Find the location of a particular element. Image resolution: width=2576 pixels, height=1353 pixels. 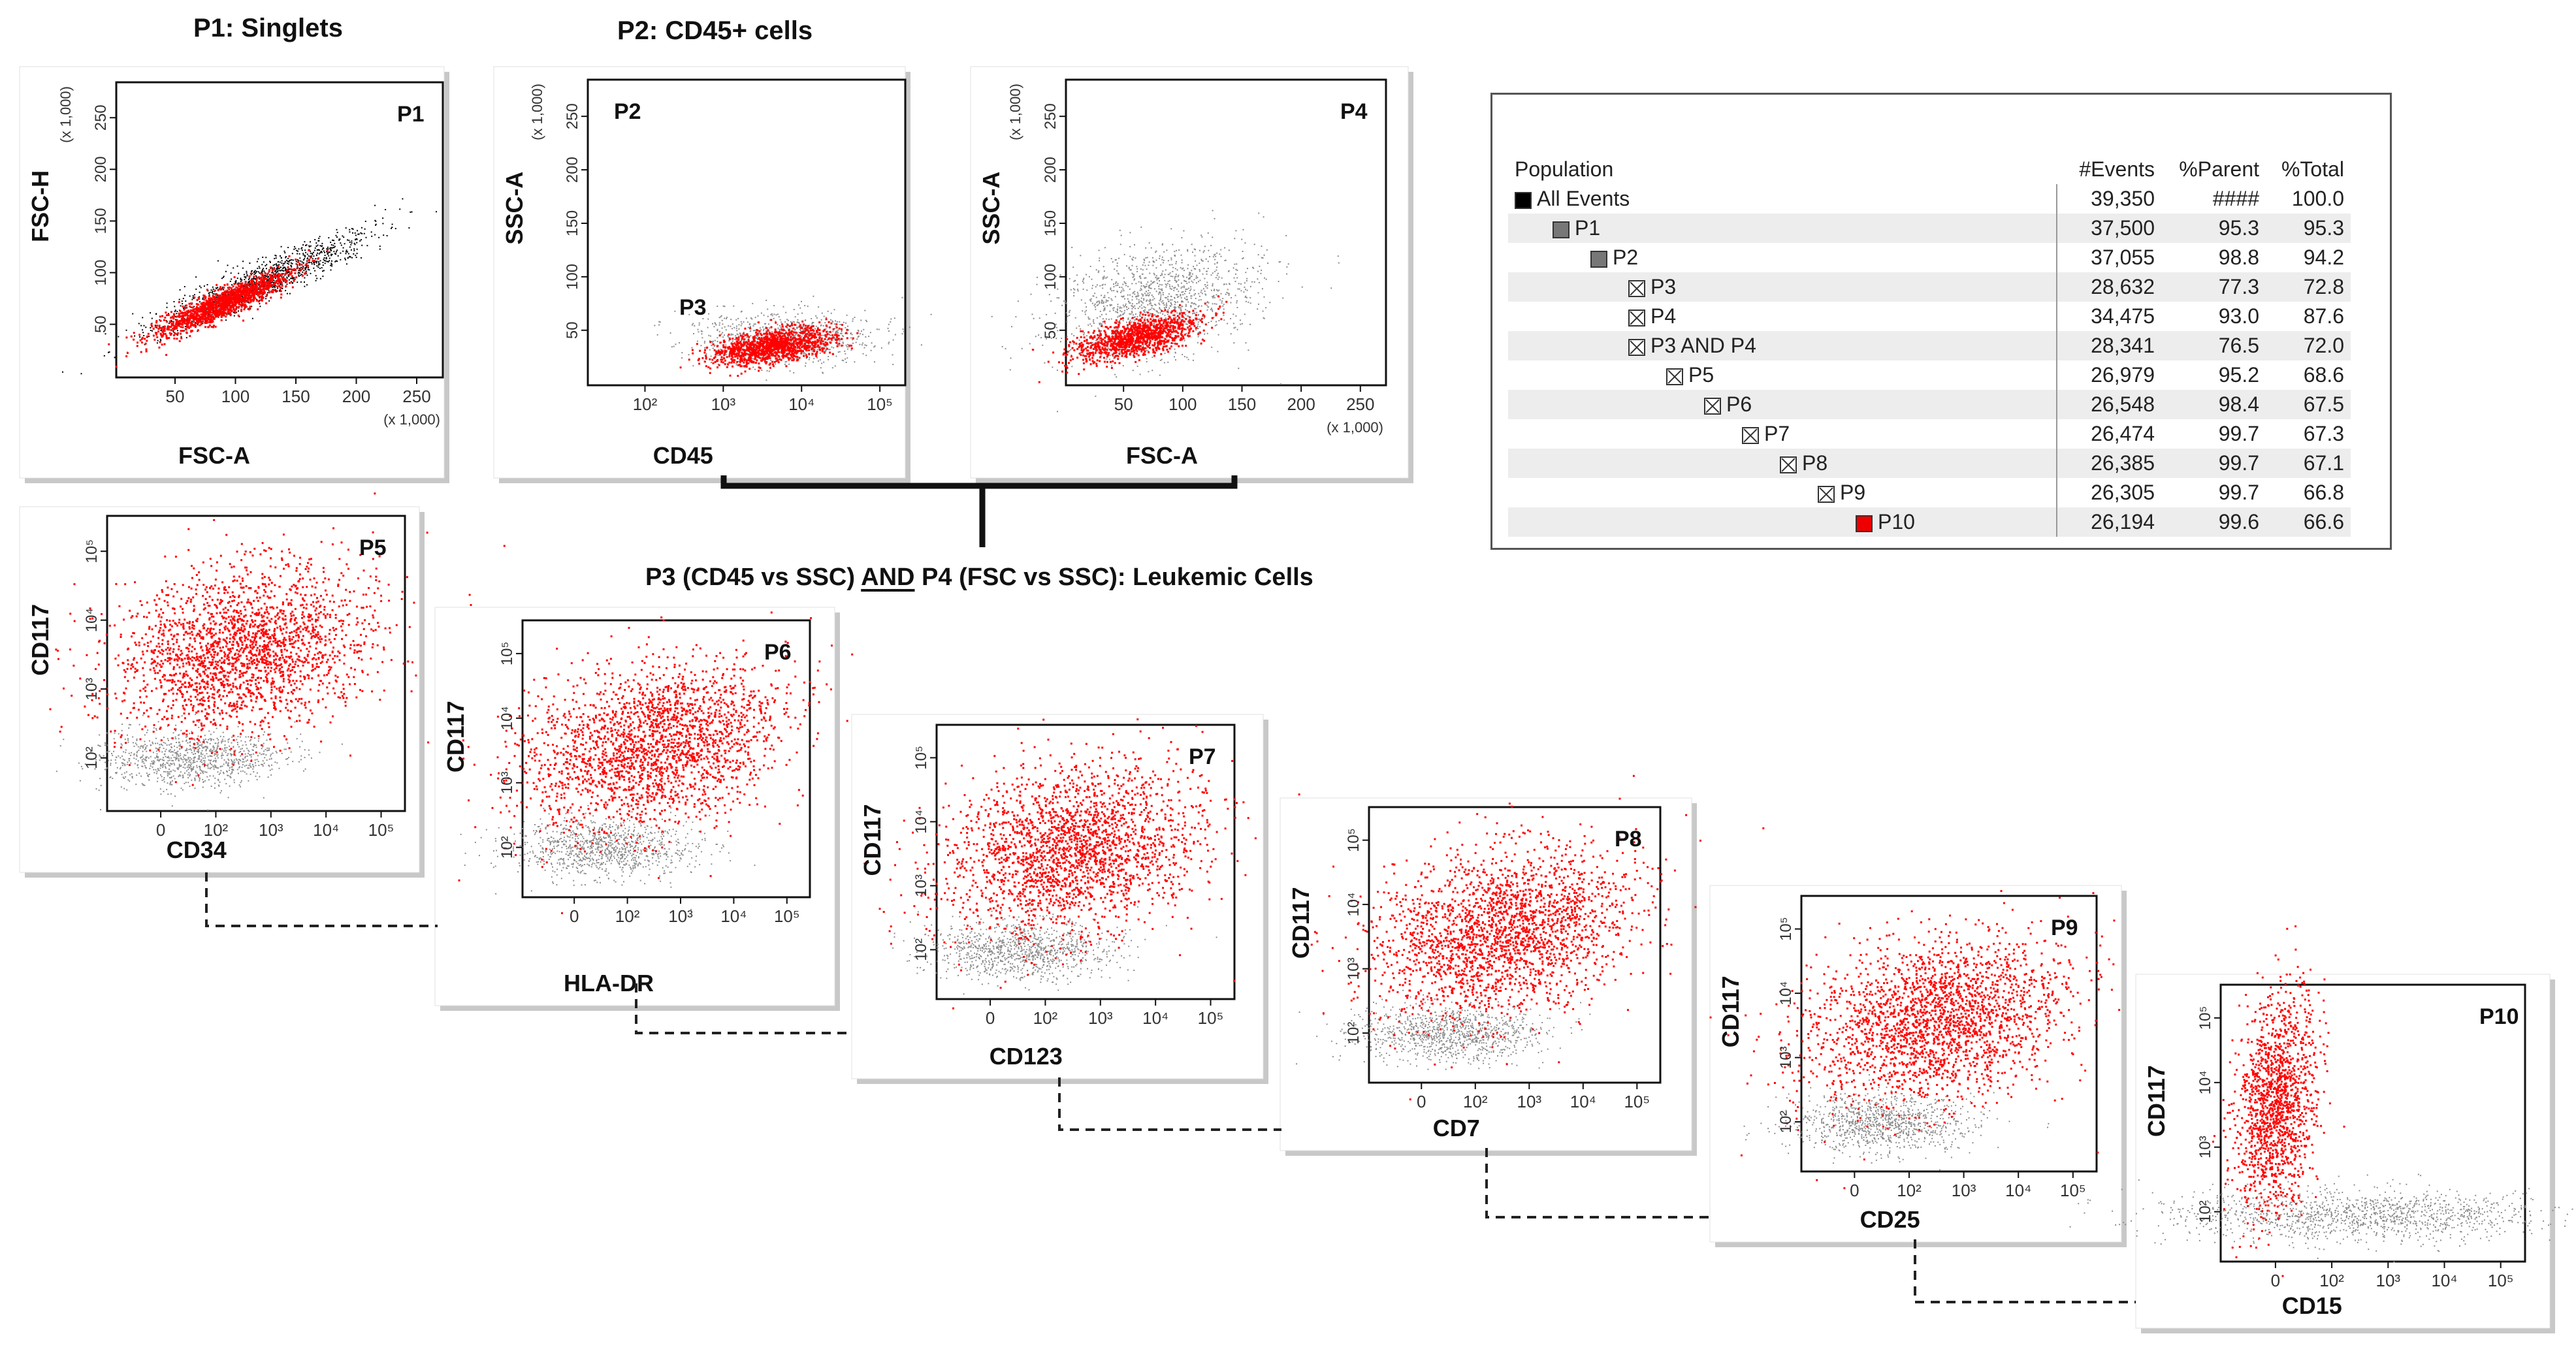

plot-p7: P7 0 10² 10³ 10⁴ 10⁵ 10² 10³ 10⁴ 10⁵ CD123 CD117 is located at coordinates (1076, 899).